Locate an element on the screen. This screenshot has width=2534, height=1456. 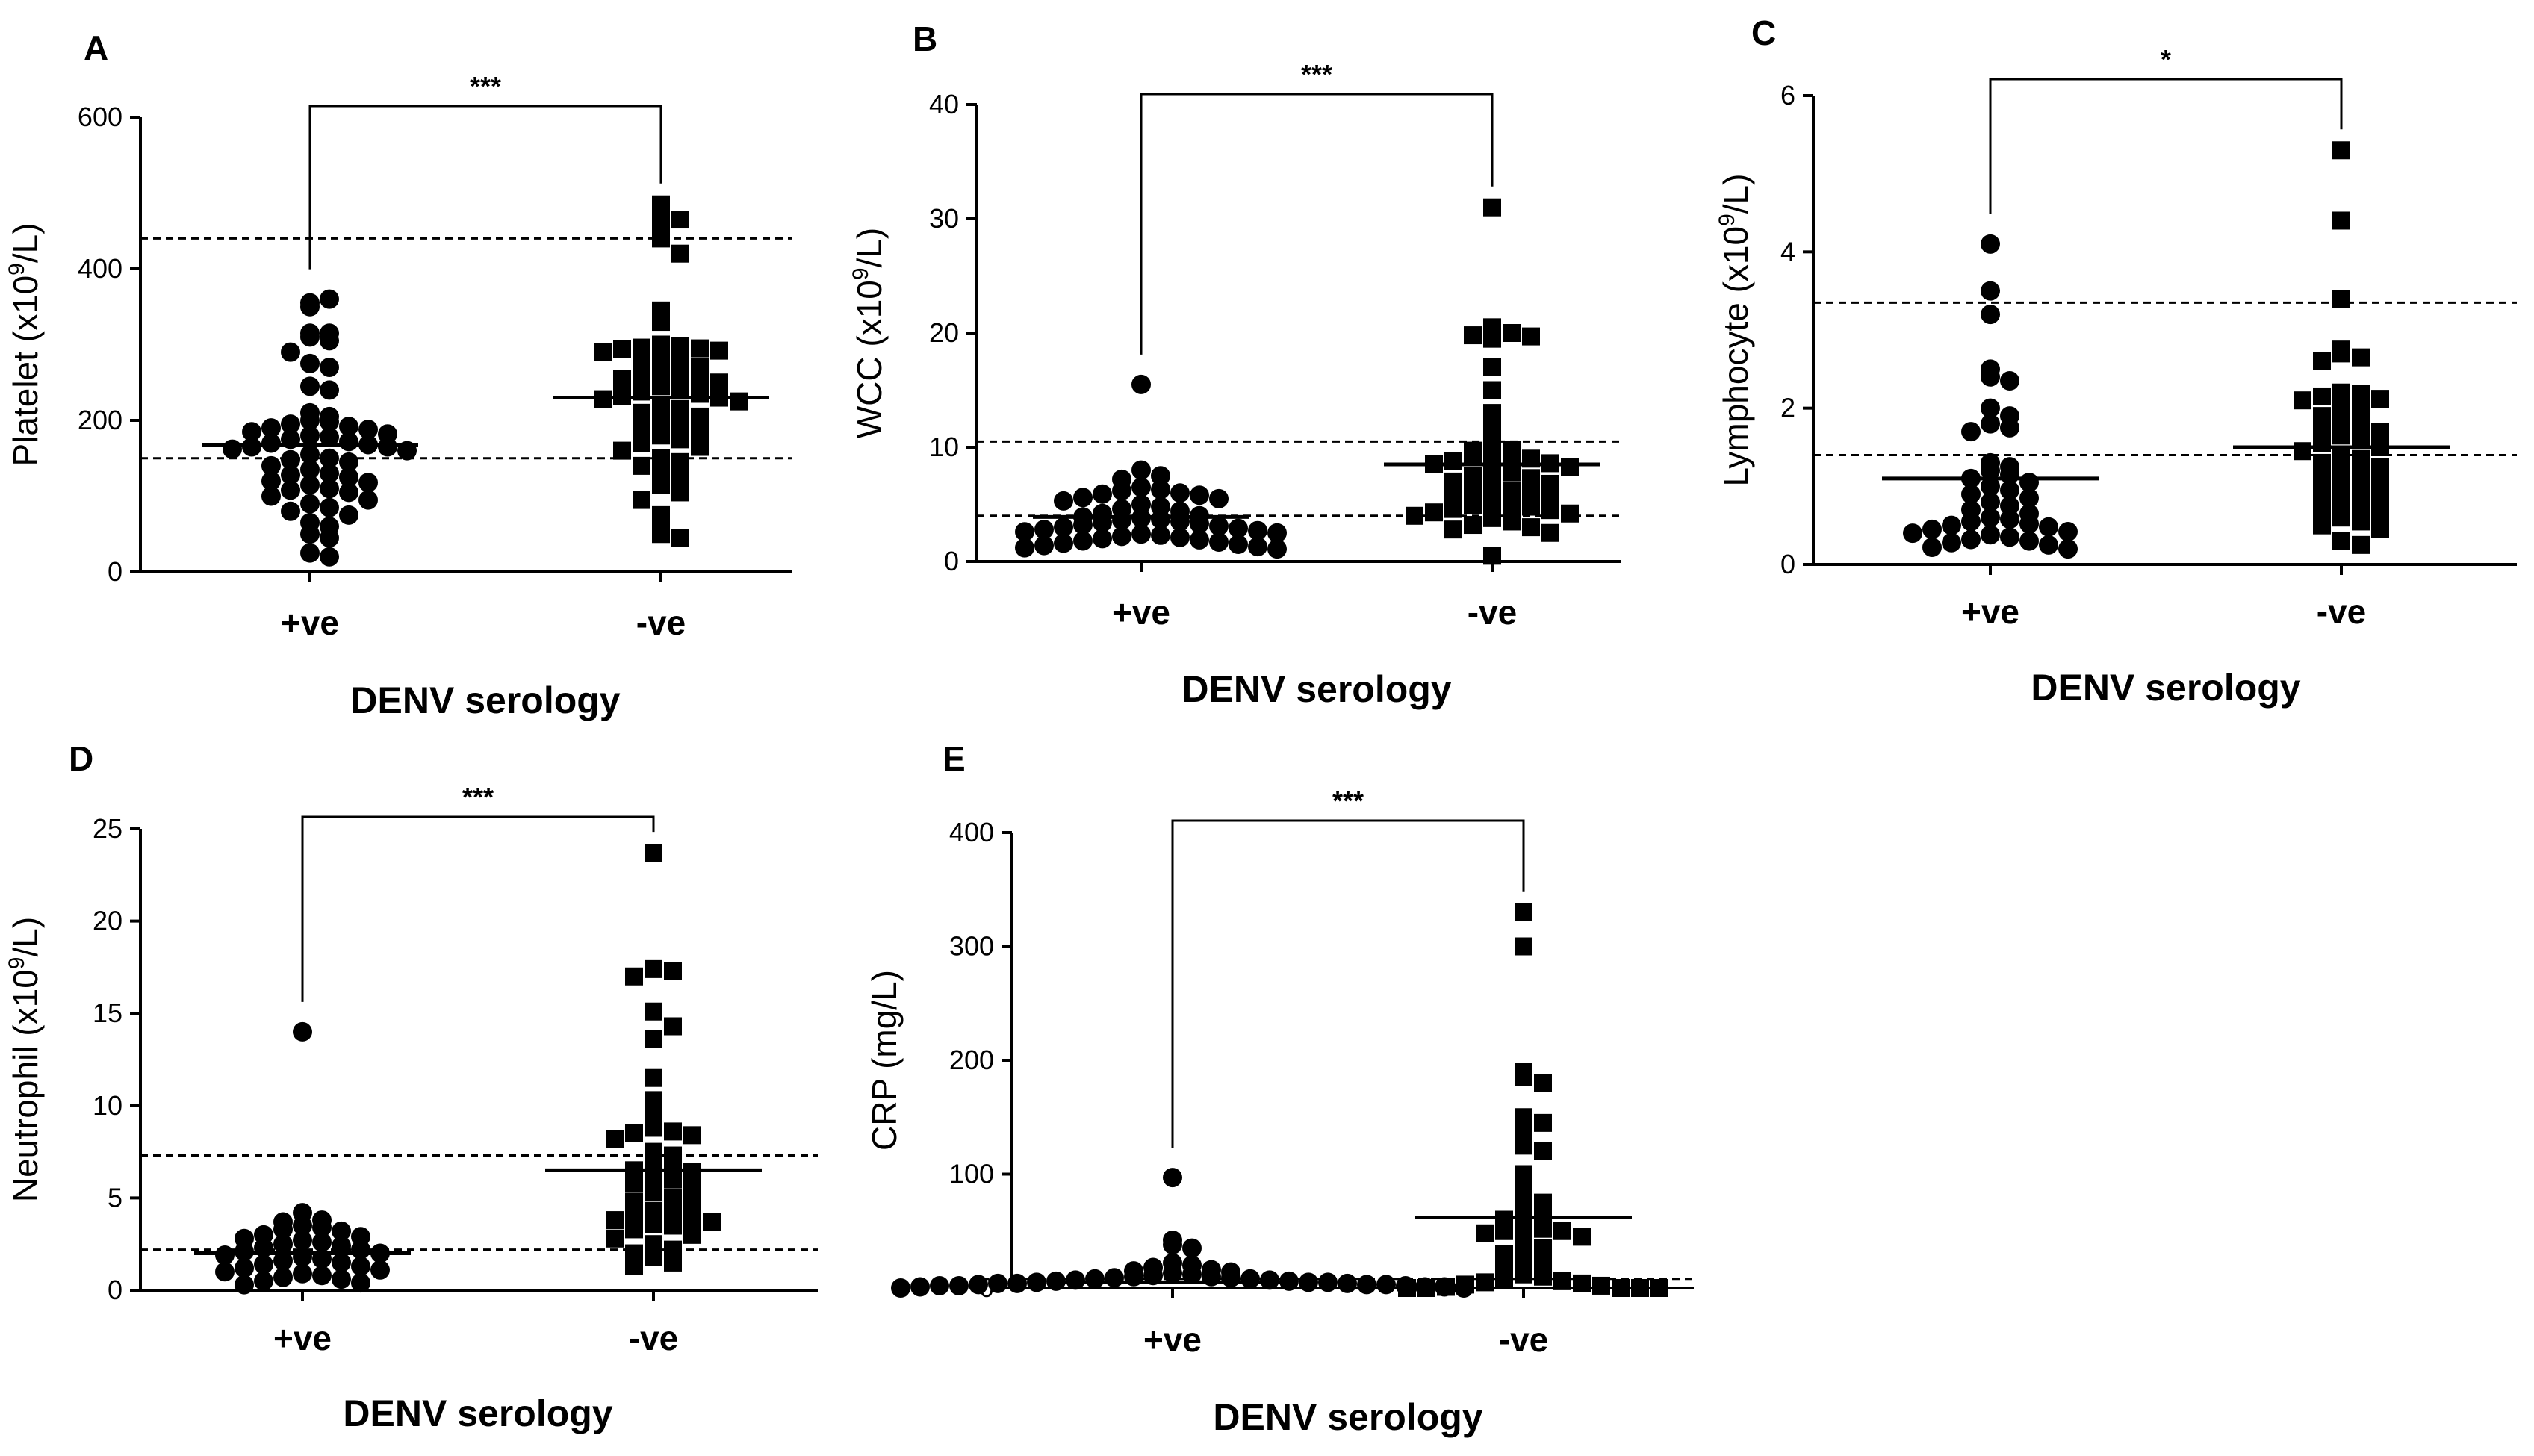
y-axis-label: Platelet (x109/L) is located at coordinates (24, 344).